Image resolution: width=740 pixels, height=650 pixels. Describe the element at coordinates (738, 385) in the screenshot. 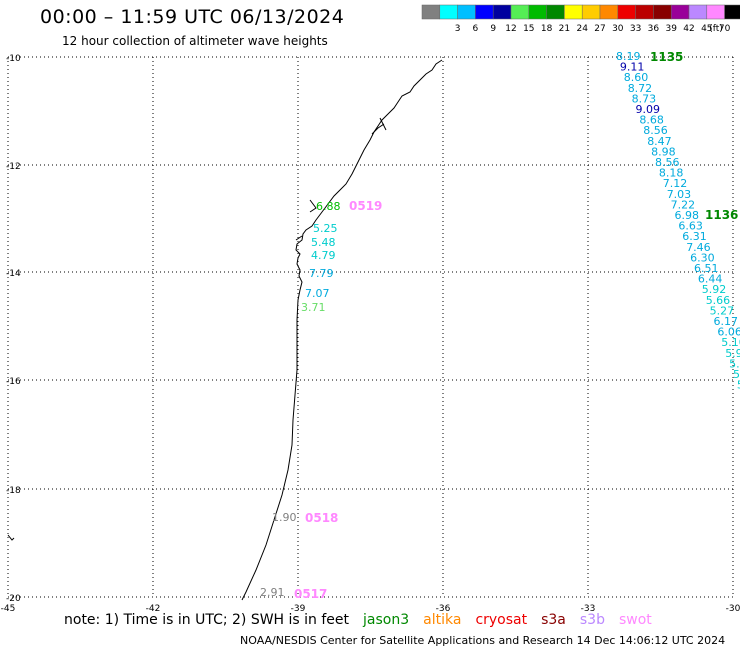

I see `track-wave-height-value: 5.` at that location.